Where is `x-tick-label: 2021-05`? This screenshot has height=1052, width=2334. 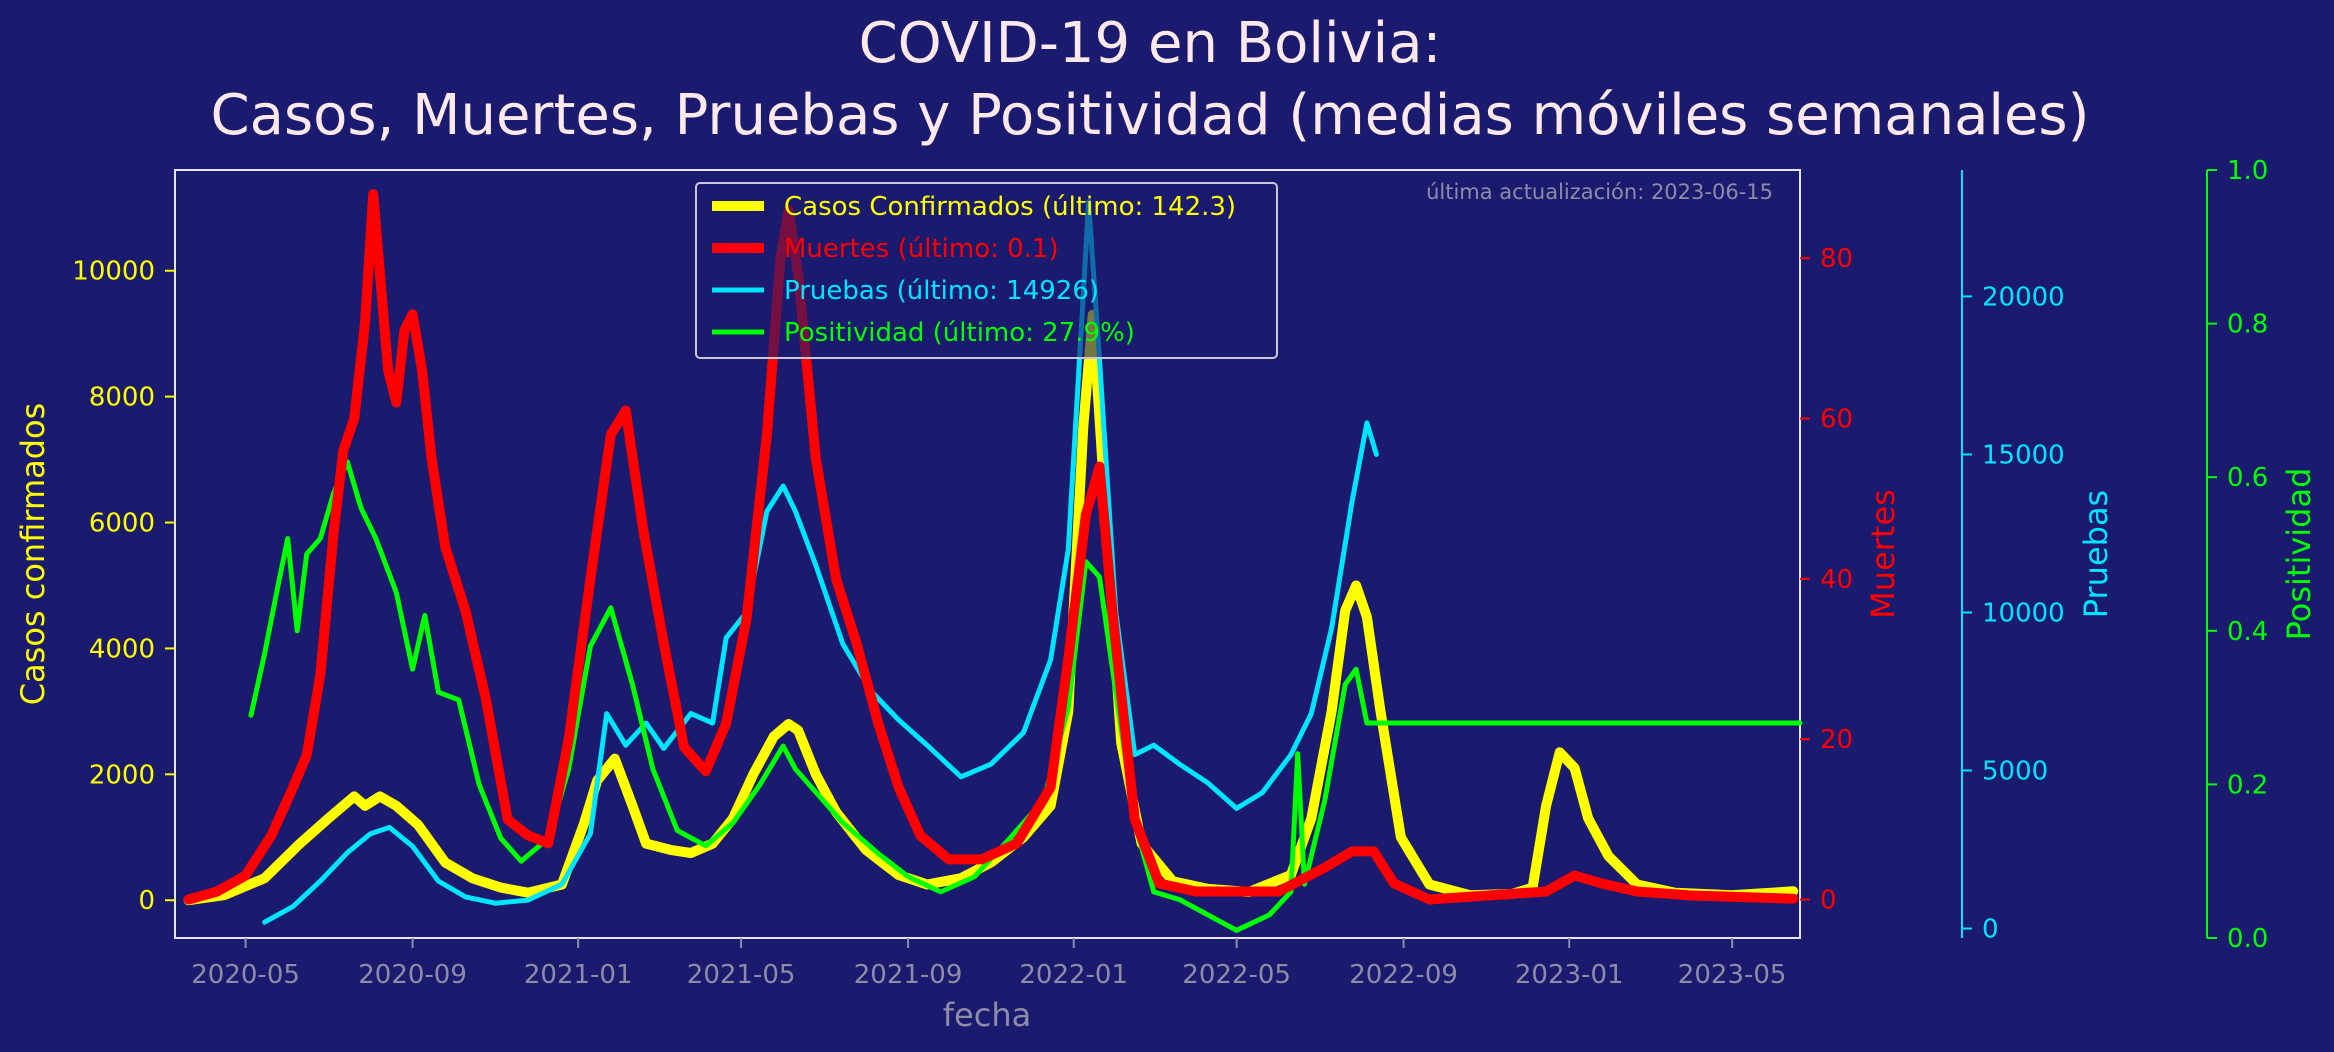 x-tick-label: 2021-05 is located at coordinates (741, 975).